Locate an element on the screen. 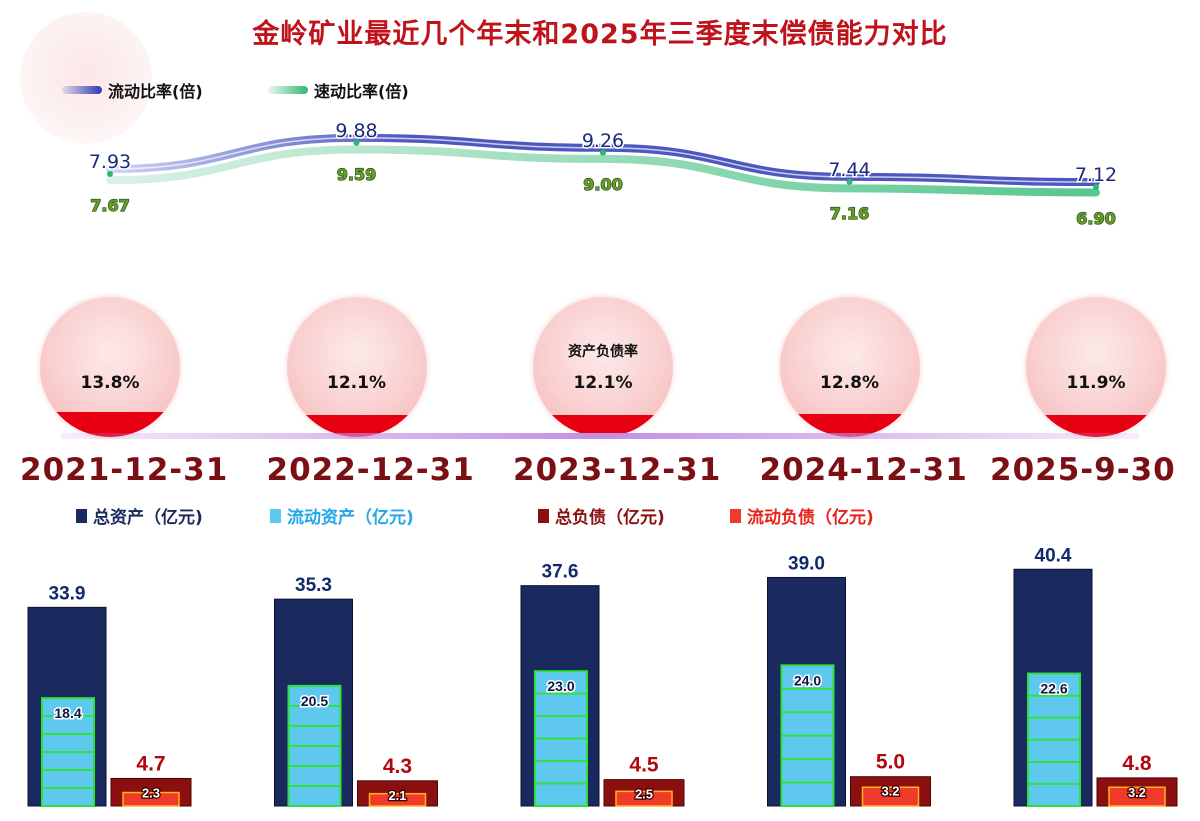 The height and width of the screenshot is (821, 1200). legend-current-assets: 流动资产（亿元) is located at coordinates (342, 515).